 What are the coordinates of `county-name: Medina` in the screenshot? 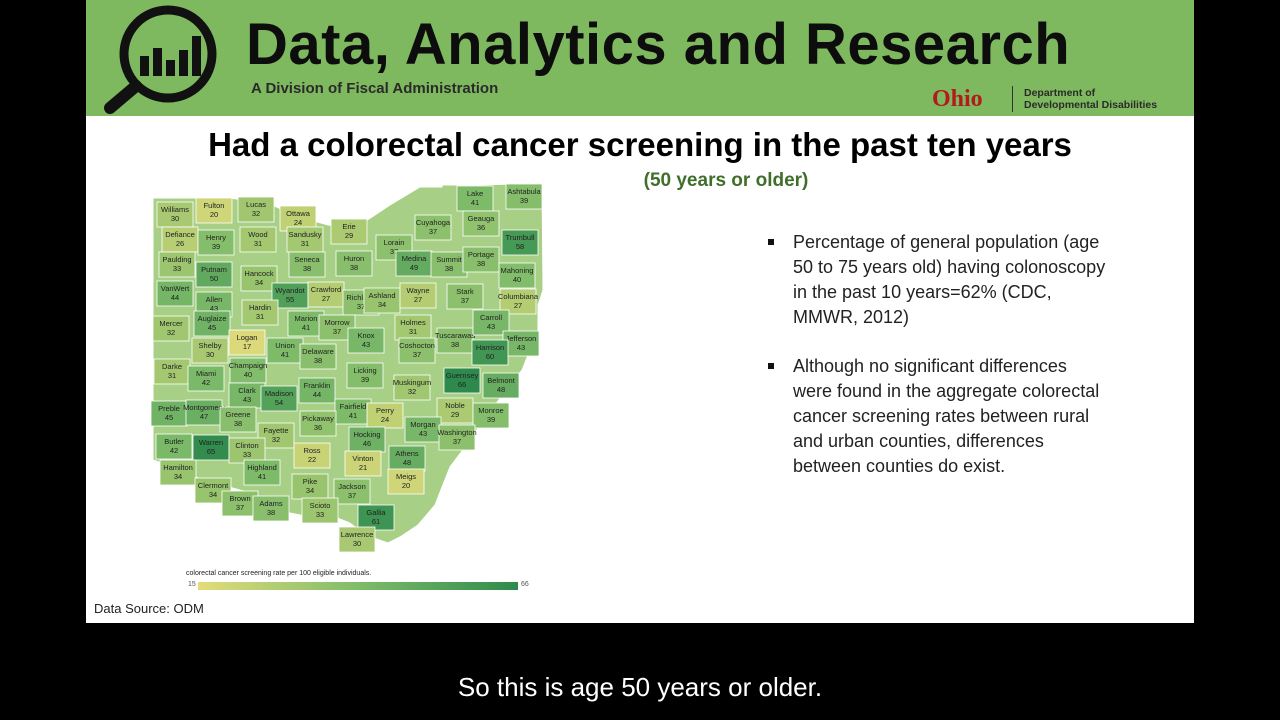 It's located at (414, 258).